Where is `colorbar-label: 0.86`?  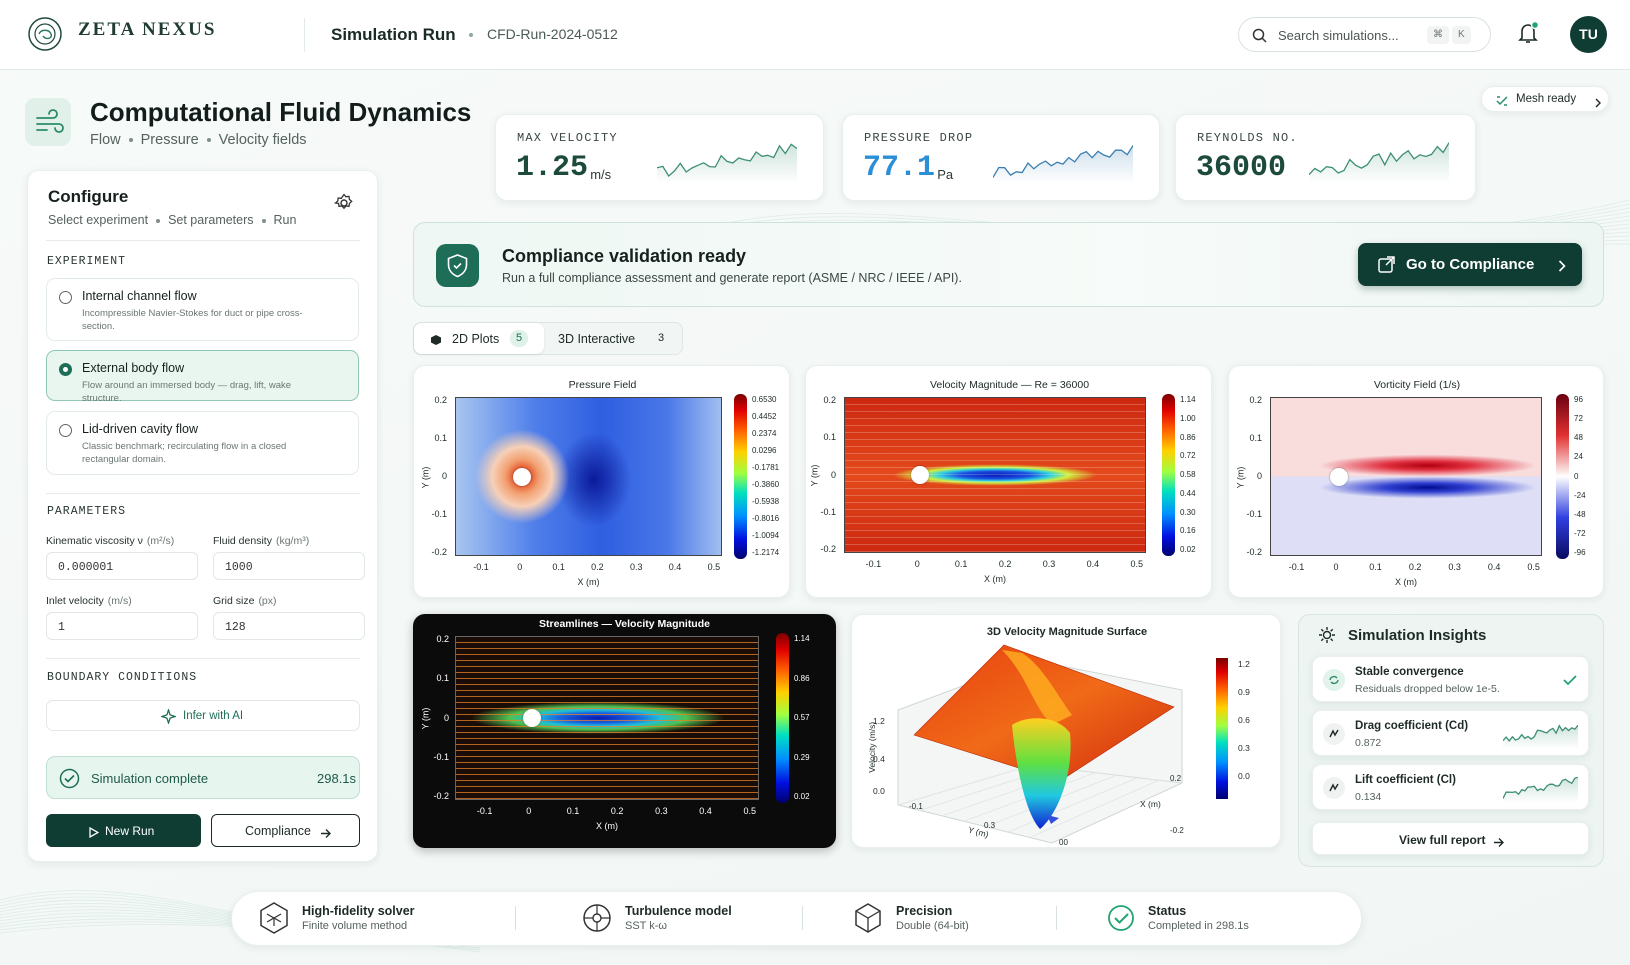
colorbar-label: 0.86 is located at coordinates (802, 678).